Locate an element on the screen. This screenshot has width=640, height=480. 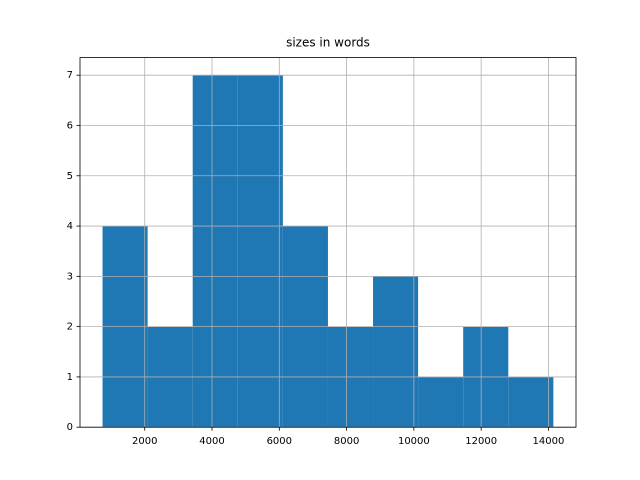
x-tick-label: 8000 is located at coordinates (346, 441).